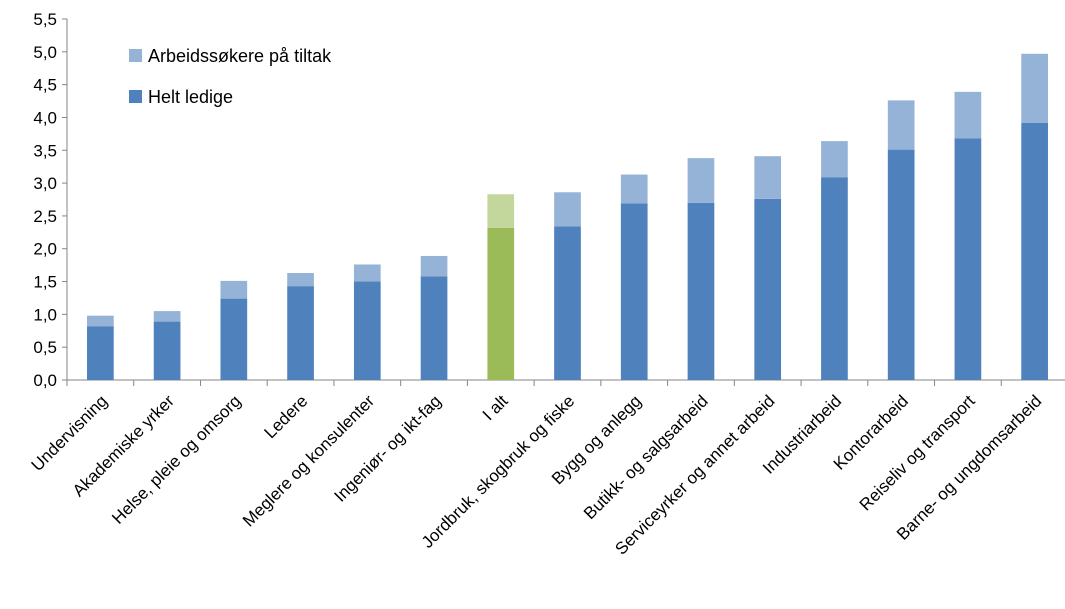 The height and width of the screenshot is (609, 1065). I want to click on y-tick-label: 4,5, so click(45, 85).